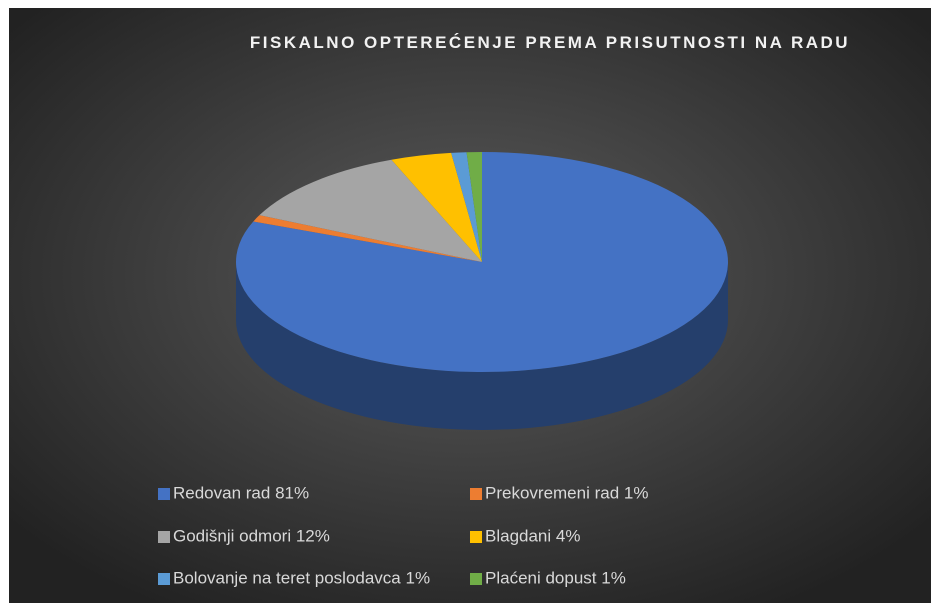 The height and width of the screenshot is (605, 942). What do you see at coordinates (241, 492) in the screenshot?
I see `legend-label: Redovan rad 81%` at bounding box center [241, 492].